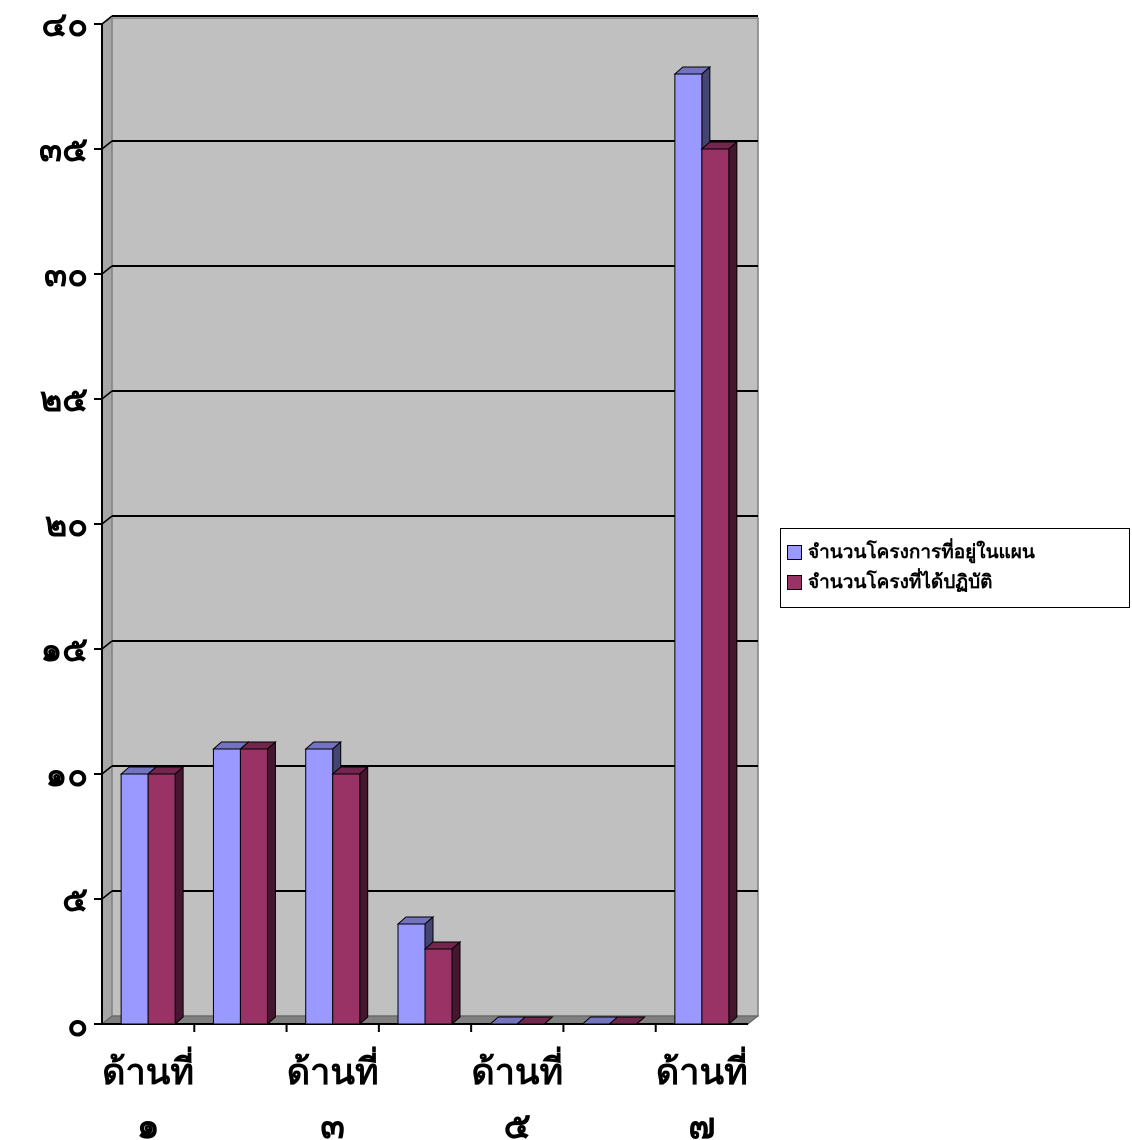 This screenshot has height=1140, width=1132. What do you see at coordinates (64, 650) in the screenshot?
I see `y-tick-label: ๑๕` at bounding box center [64, 650].